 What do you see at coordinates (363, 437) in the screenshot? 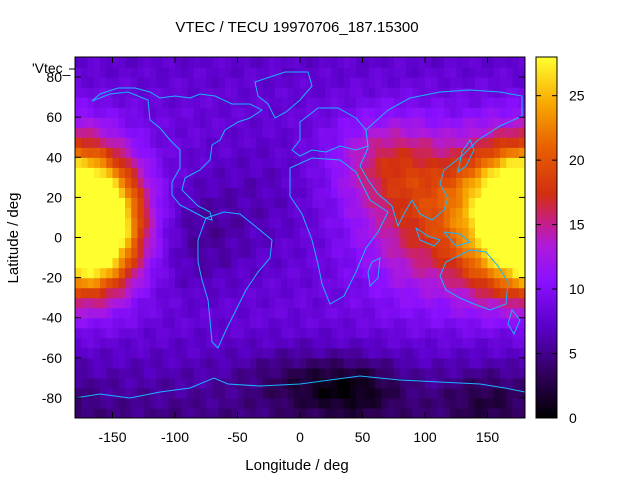
I see `x-tick-label: 50` at bounding box center [363, 437].